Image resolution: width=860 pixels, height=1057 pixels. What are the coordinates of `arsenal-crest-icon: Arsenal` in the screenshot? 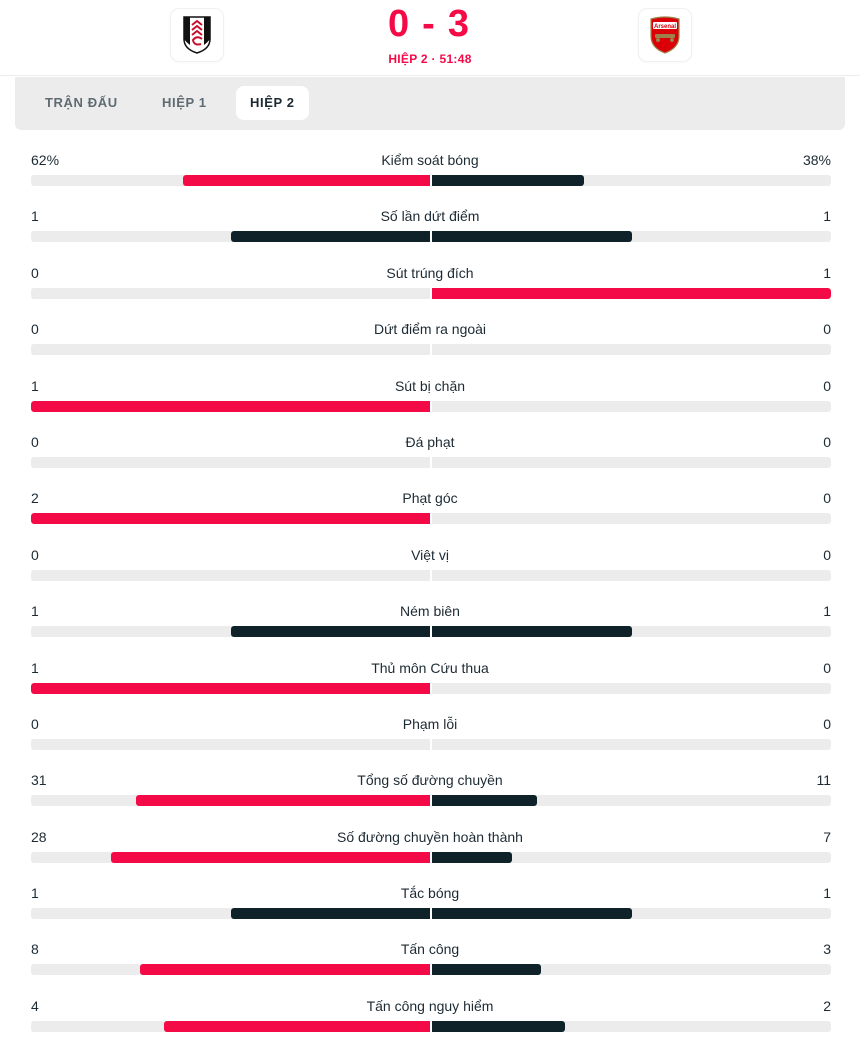 It's located at (665, 35).